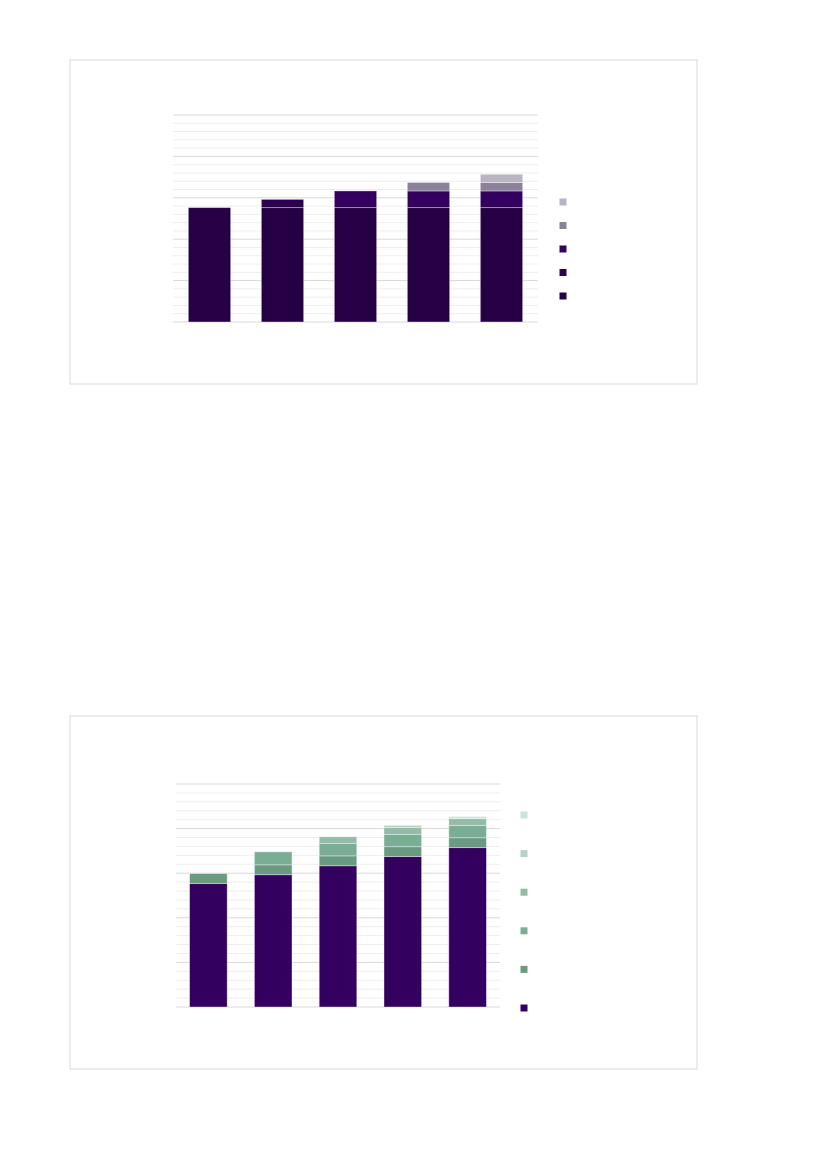  I want to click on bar, so click(209, 265).